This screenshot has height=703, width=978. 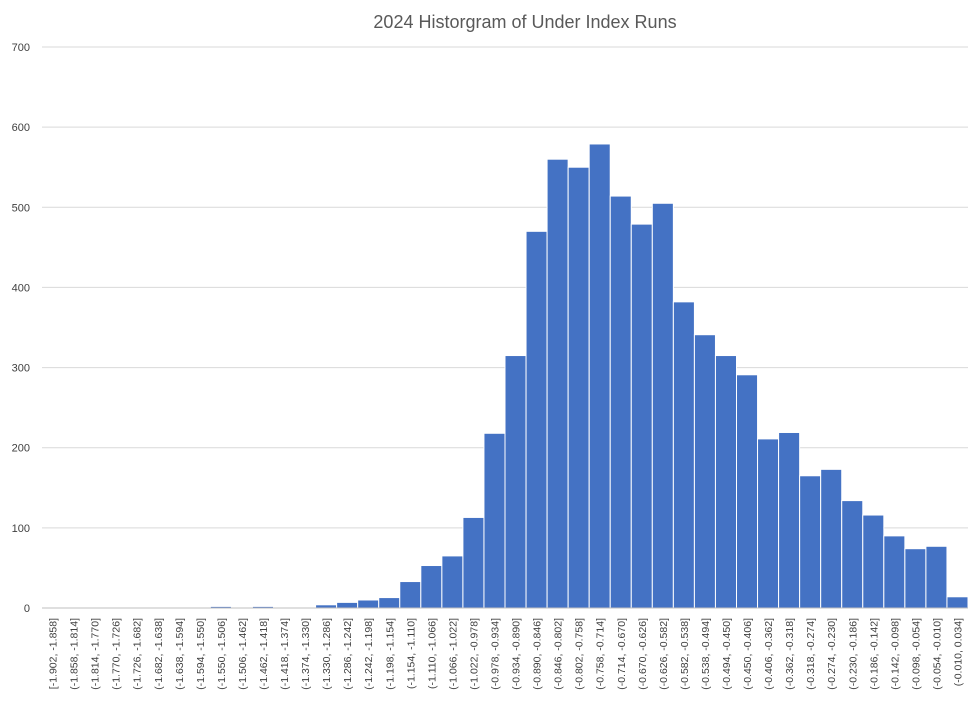 What do you see at coordinates (895, 654) in the screenshot?
I see `x-tick-label: (-0.142, -0.098]` at bounding box center [895, 654].